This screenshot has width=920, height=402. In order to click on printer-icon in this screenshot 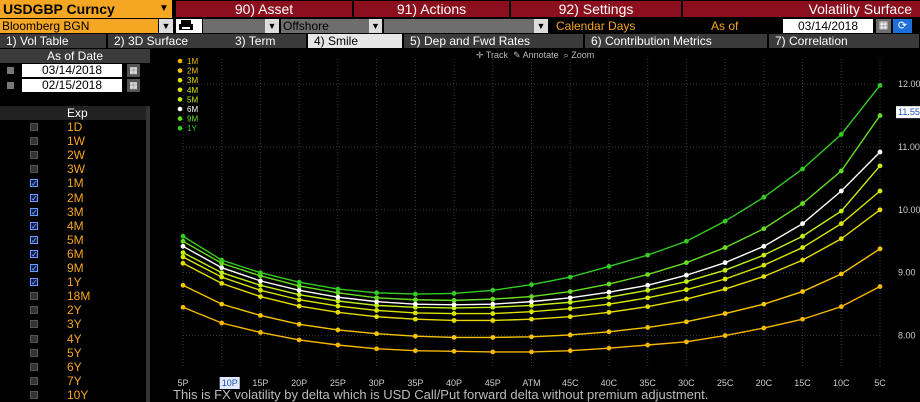, I will do `click(189, 26)`.